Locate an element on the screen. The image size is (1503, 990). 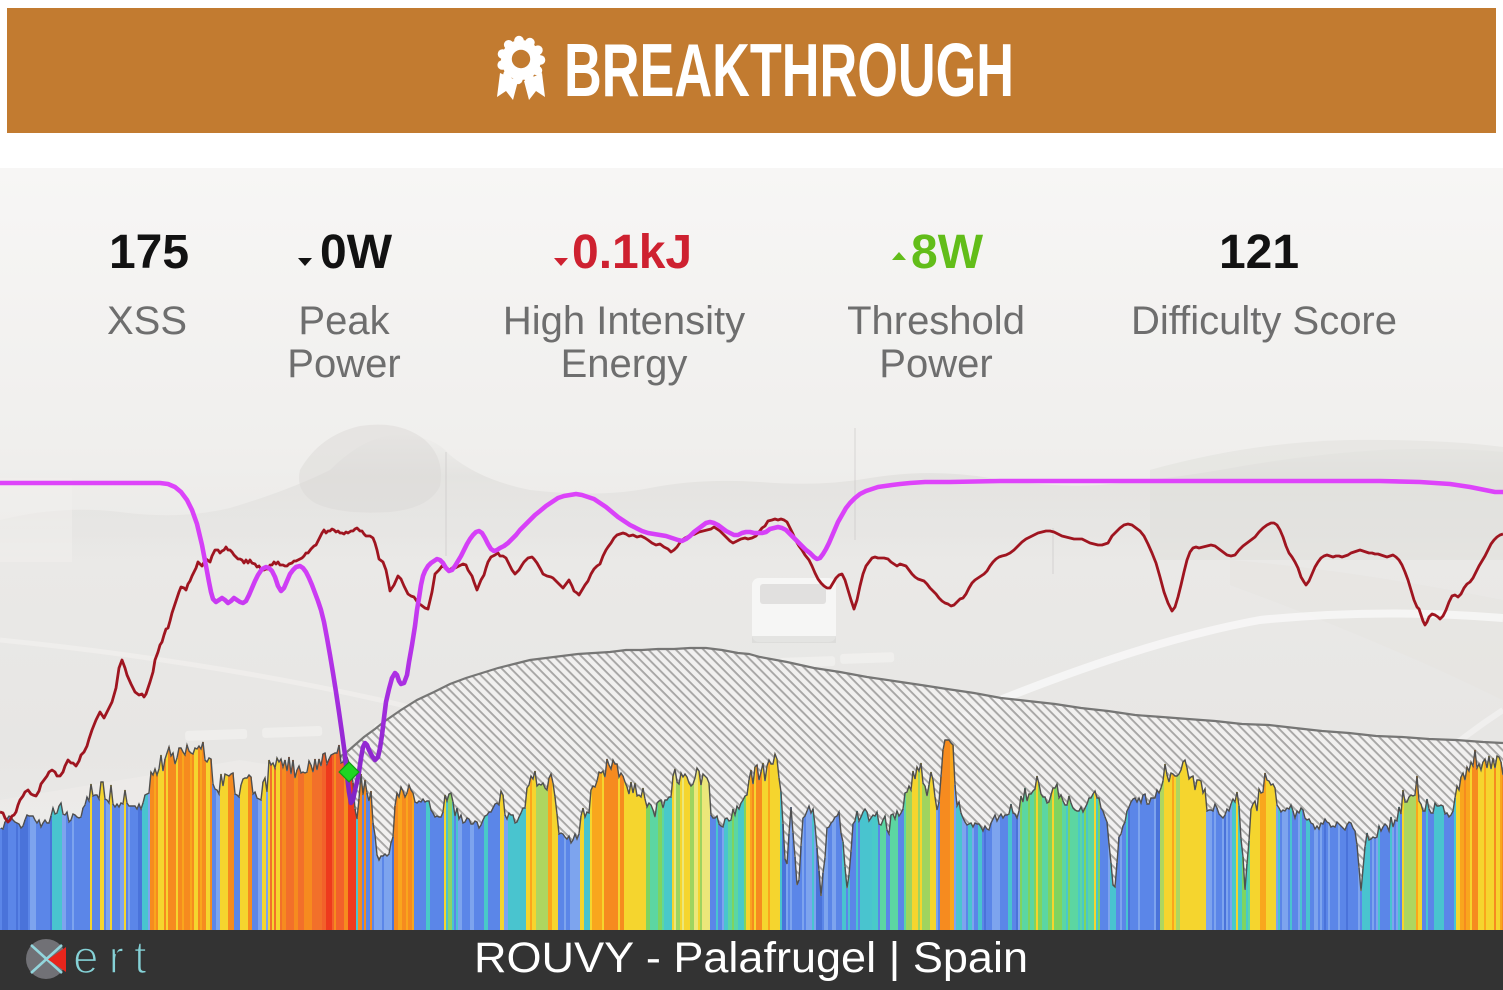
svg-text: 121 is located at coordinates (1259, 252).